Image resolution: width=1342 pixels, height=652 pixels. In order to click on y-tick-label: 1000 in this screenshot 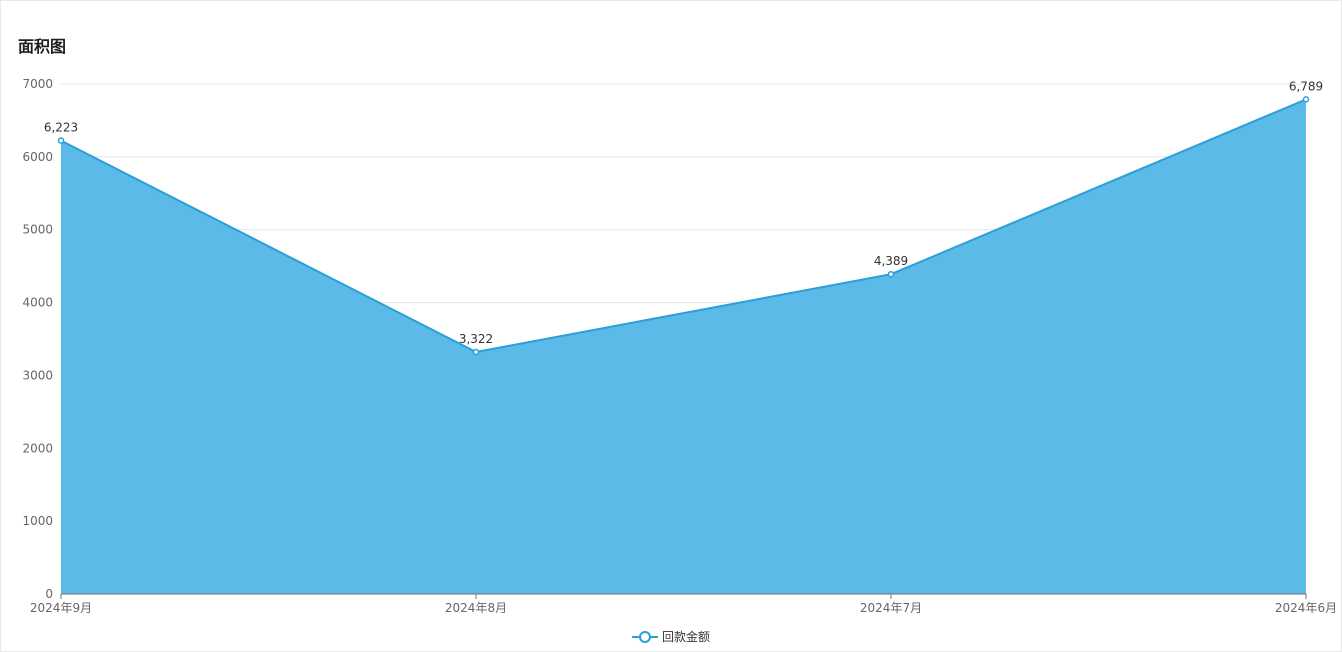, I will do `click(37, 521)`.